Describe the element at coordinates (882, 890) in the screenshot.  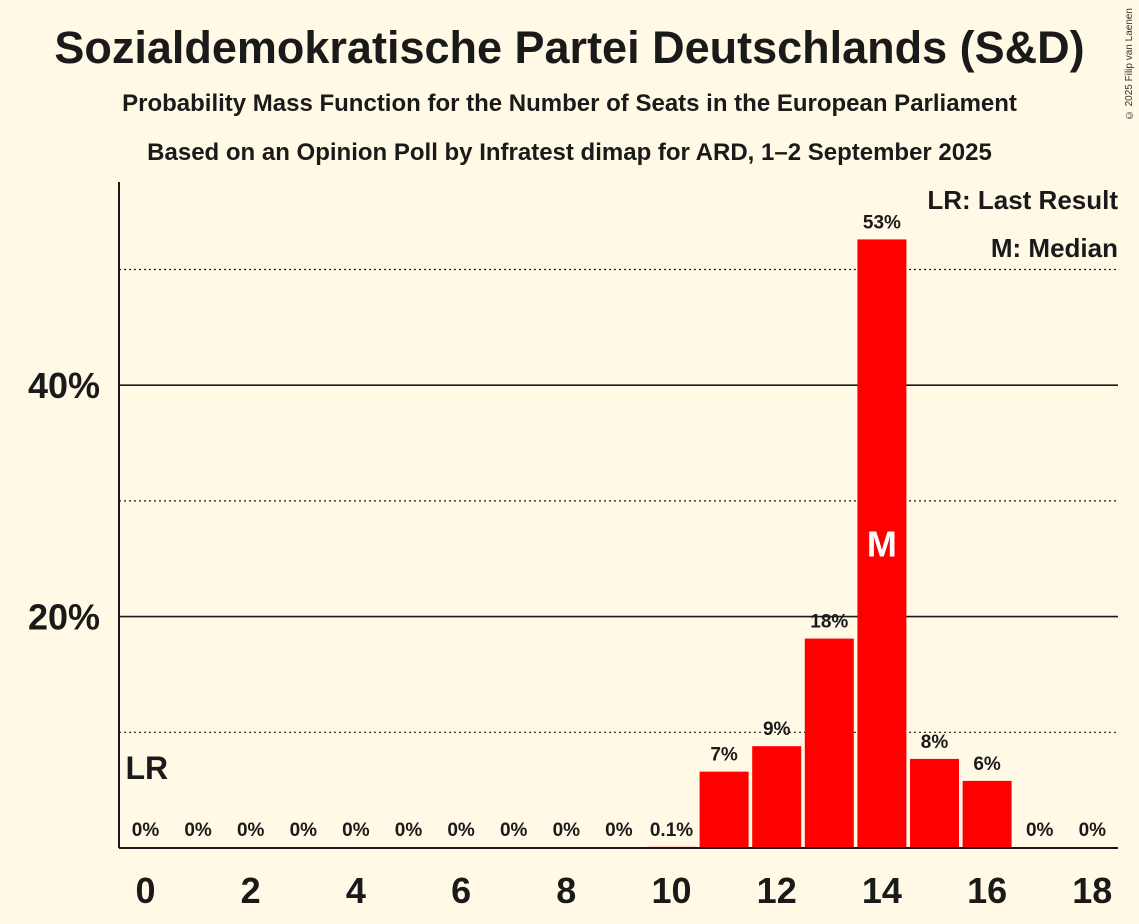
I see `x-tick-label: 14` at that location.